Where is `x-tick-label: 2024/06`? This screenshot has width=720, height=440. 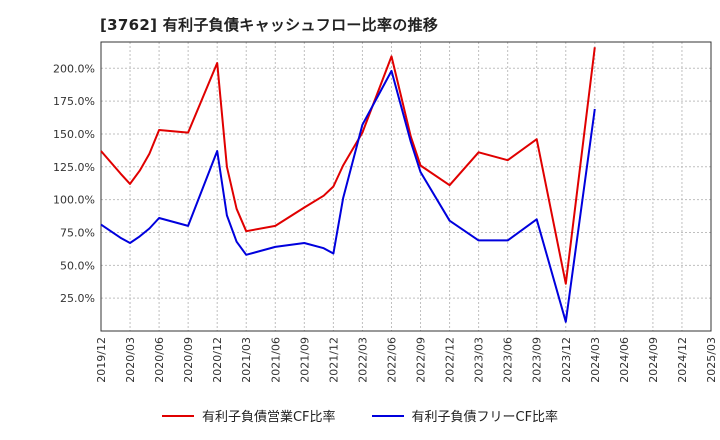 x-tick-label: 2024/06 is located at coordinates (624, 360).